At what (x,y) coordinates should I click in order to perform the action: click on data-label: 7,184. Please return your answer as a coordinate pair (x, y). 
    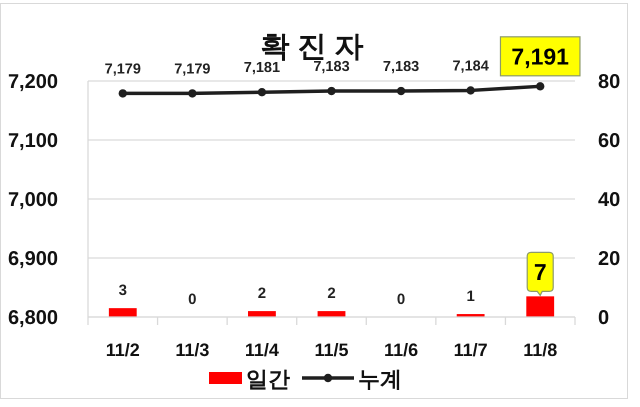
    Looking at the image, I should click on (470, 66).